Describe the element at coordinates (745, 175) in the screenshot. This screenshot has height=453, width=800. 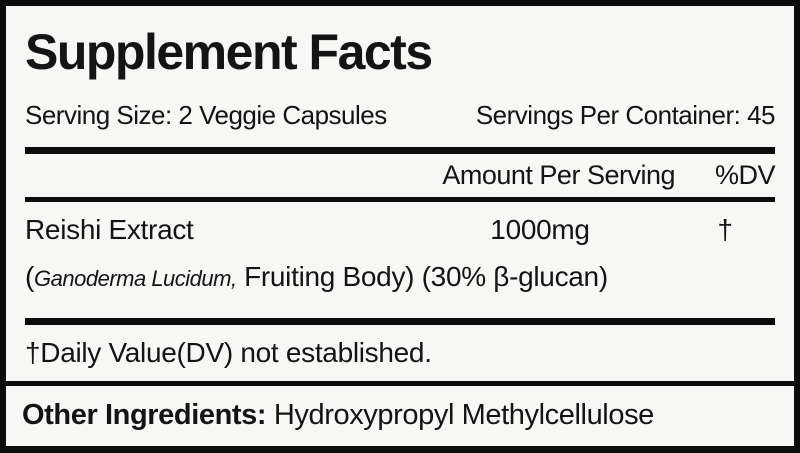
I see `percent-dv-header: %DV` at that location.